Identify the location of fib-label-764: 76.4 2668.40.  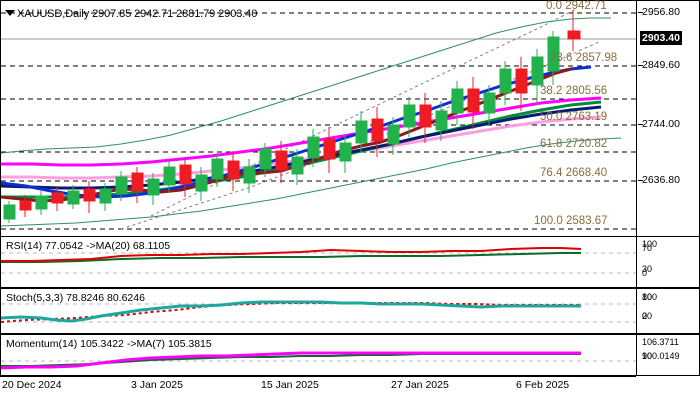
(574, 173).